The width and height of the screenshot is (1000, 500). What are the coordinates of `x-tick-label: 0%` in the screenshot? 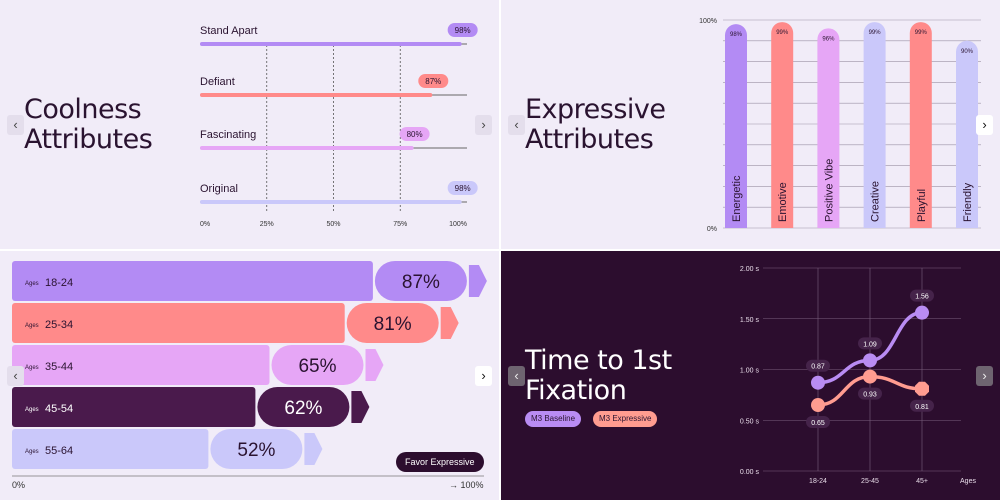 It's located at (205, 224).